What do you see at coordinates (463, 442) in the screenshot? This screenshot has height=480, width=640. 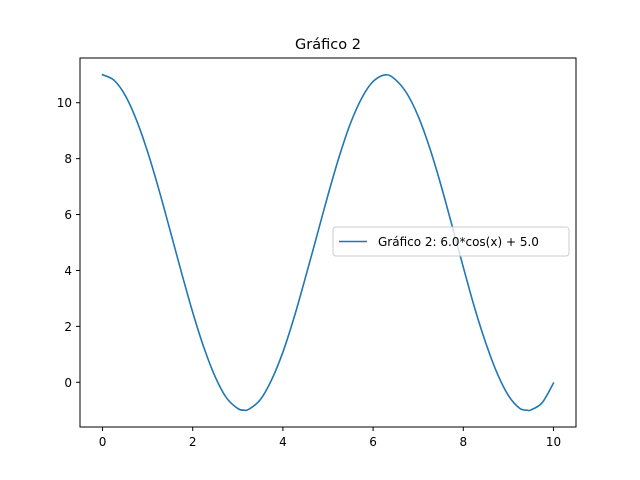 I see `x-tick-label: 8` at bounding box center [463, 442].